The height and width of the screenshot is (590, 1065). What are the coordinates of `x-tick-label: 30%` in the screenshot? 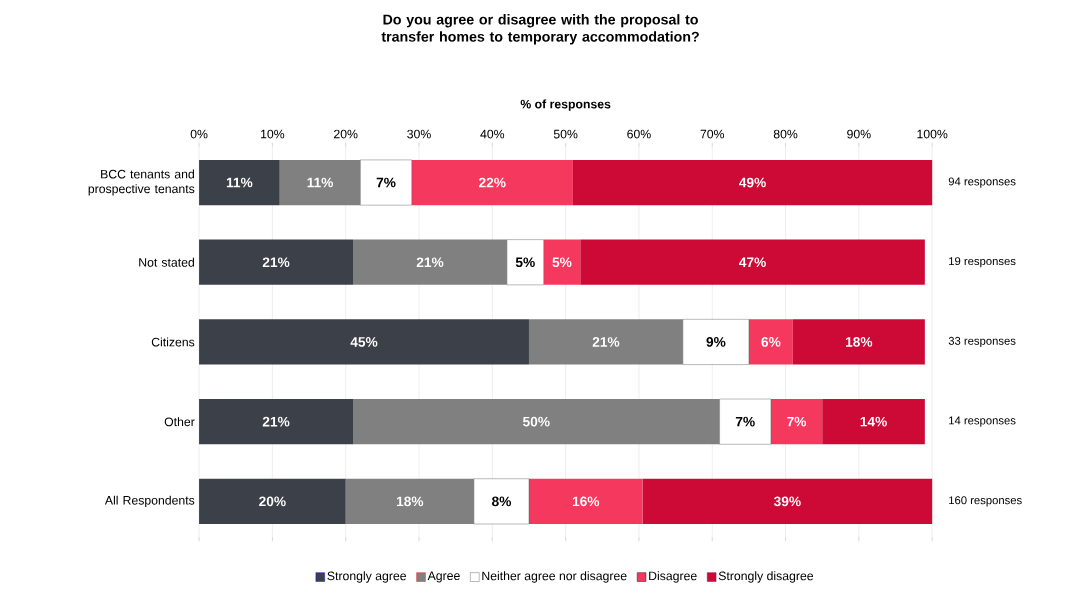 It's located at (419, 134).